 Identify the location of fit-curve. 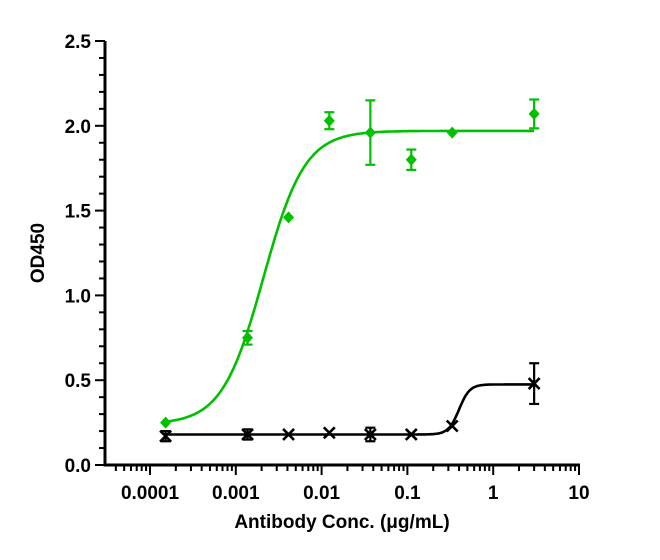
(350, 409).